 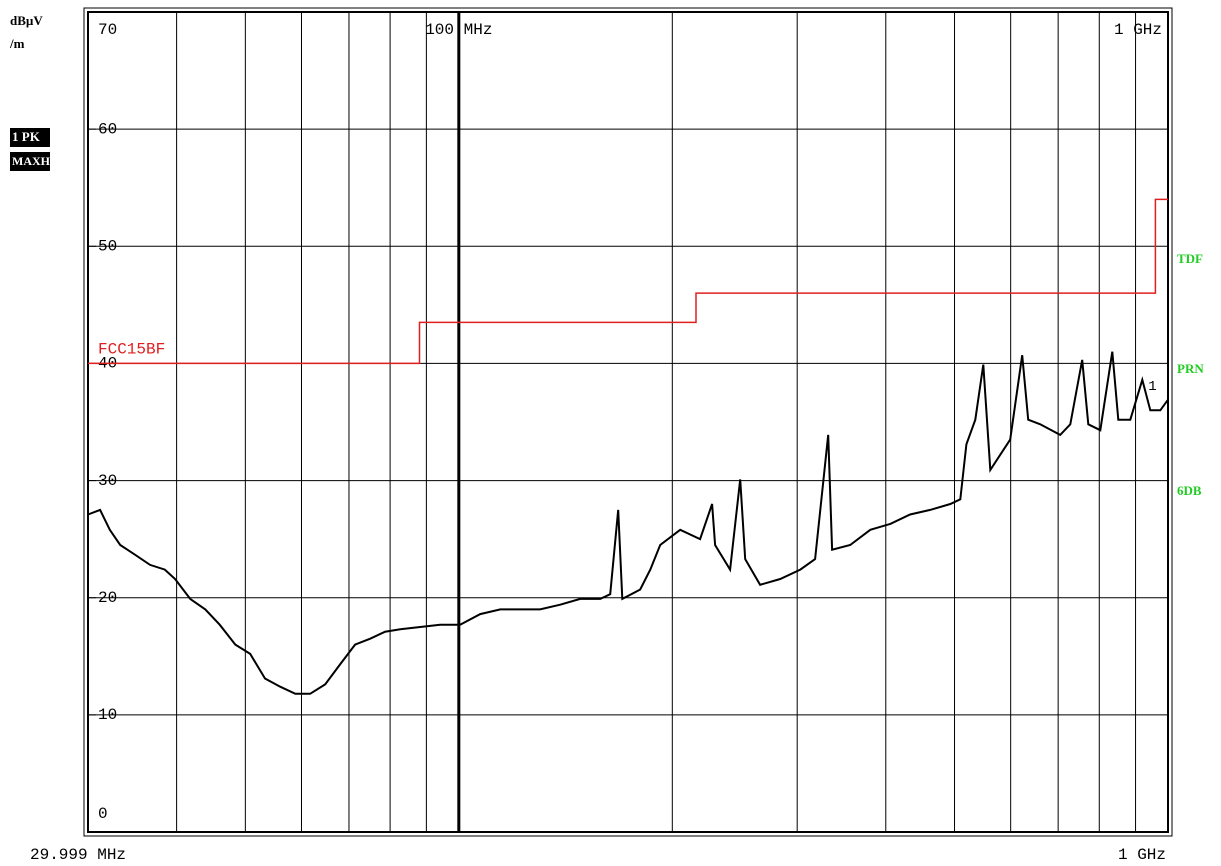 What do you see at coordinates (1138, 30) in the screenshot?
I see `x-tick-label: 1 GHz` at bounding box center [1138, 30].